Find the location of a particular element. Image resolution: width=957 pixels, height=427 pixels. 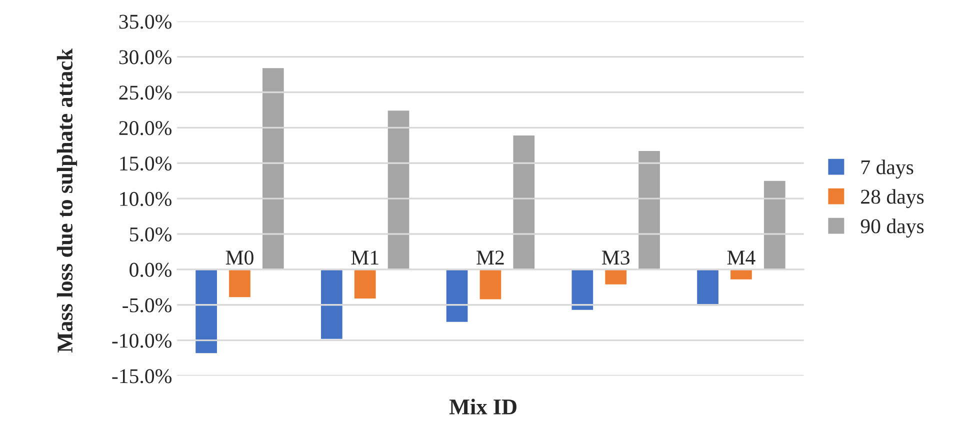

y-tick-label: 10.0% is located at coordinates (146, 199).